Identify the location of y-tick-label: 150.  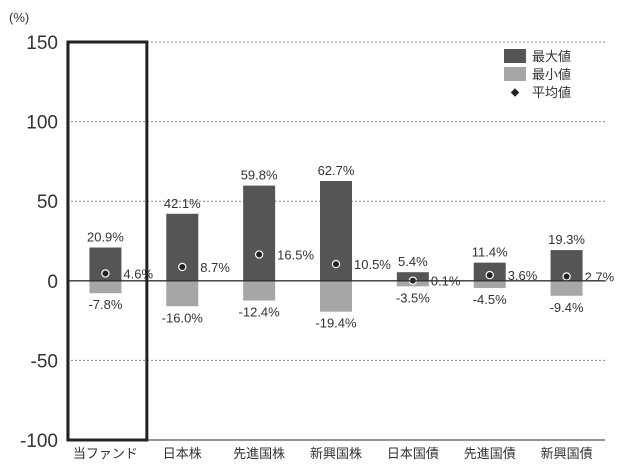
(42, 43).